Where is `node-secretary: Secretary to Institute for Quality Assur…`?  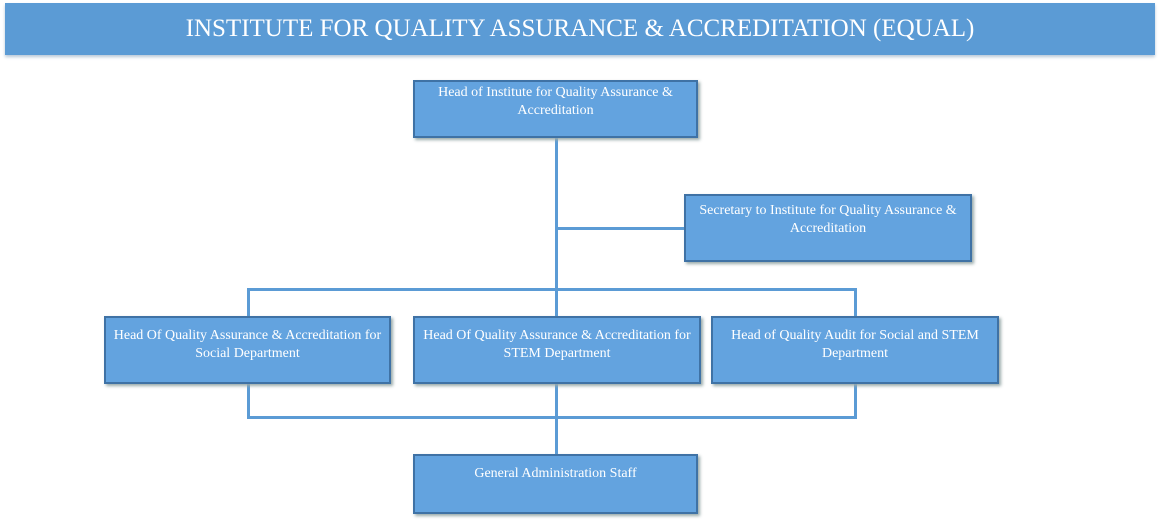
node-secretary: Secretary to Institute for Quality Assur… is located at coordinates (828, 228).